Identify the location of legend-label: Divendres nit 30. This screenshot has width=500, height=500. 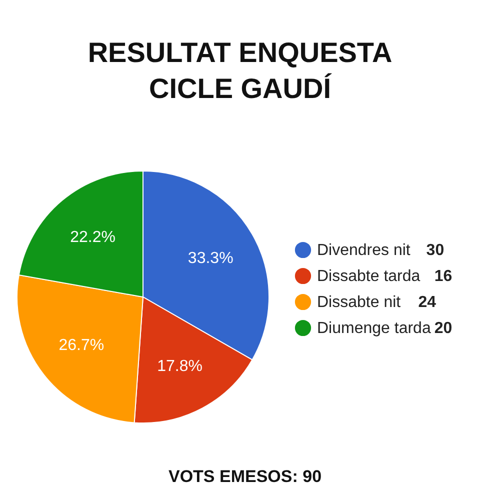
(380, 250).